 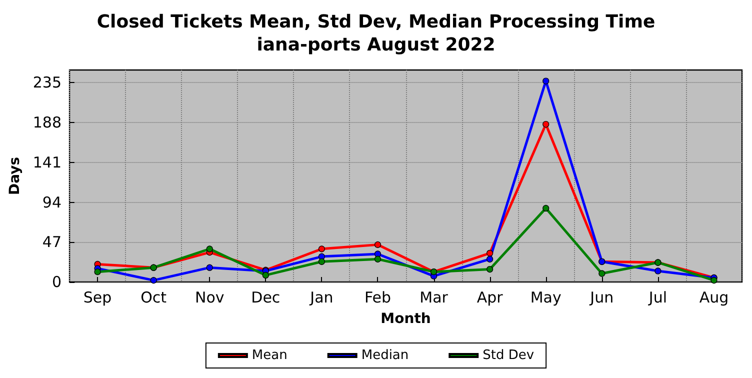 I want to click on chart-title: Closed Tickets Mean, Std Dev, Median Processing Time, so click(x=376, y=22).